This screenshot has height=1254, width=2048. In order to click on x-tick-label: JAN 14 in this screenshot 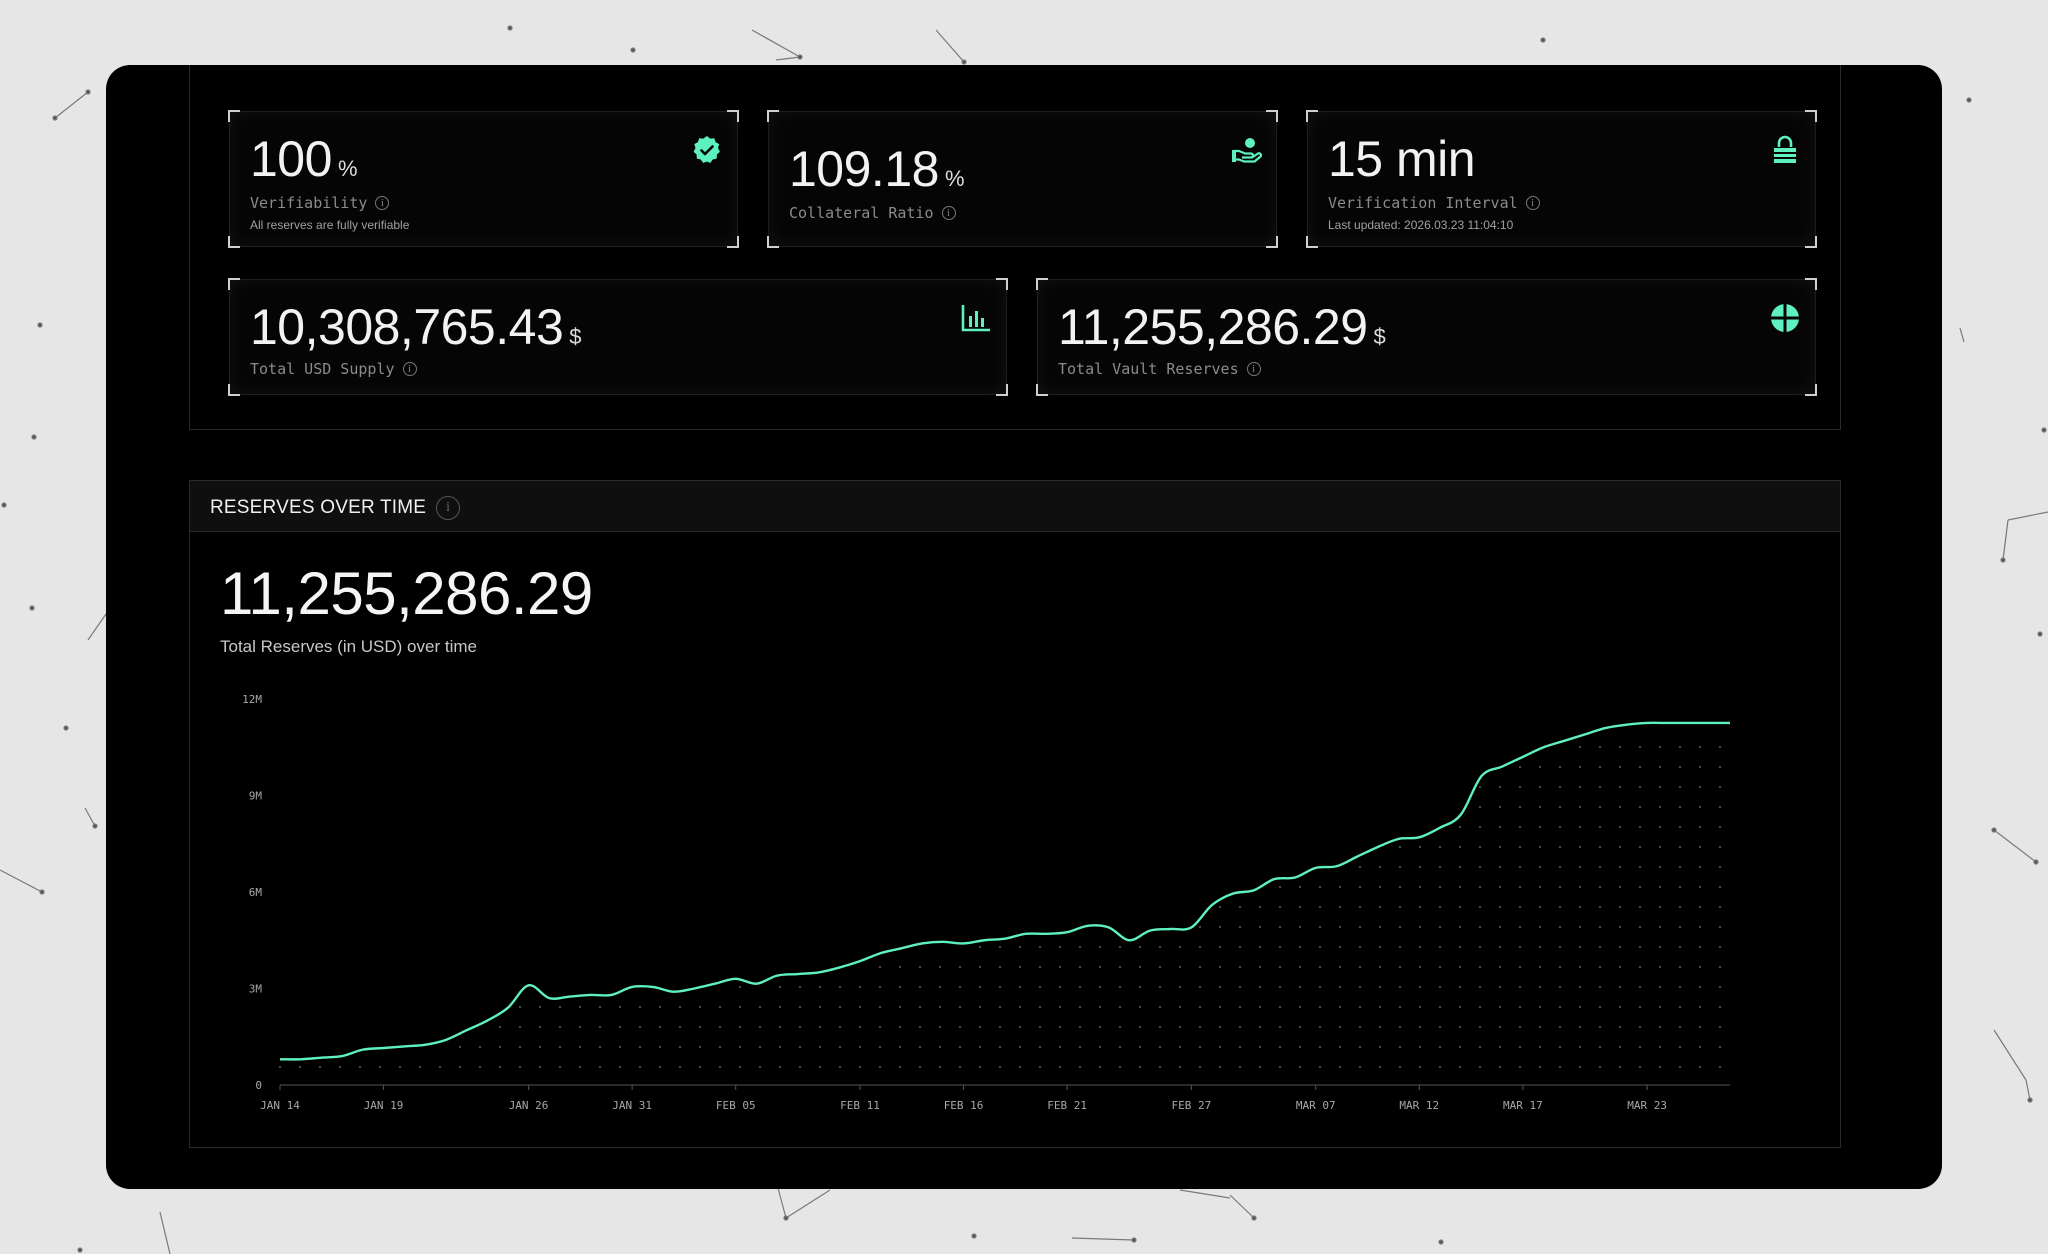, I will do `click(280, 1105)`.